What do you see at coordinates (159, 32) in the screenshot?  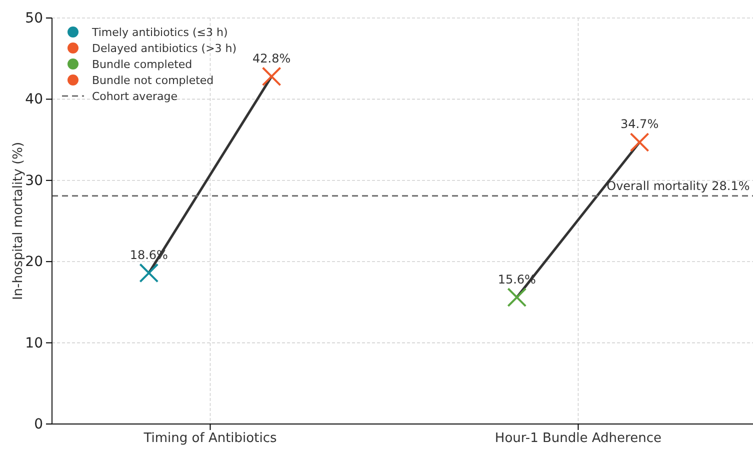 I see `legend-label: Timely antibiotics (≤3 h)` at bounding box center [159, 32].